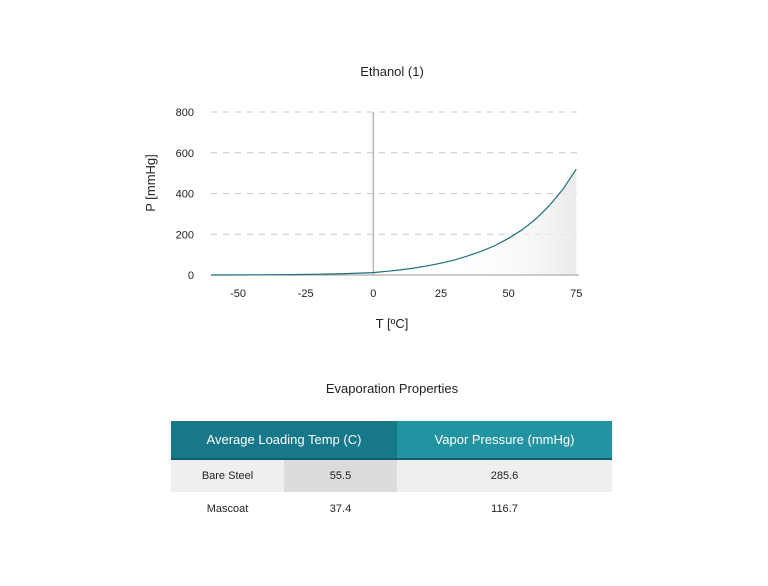 The width and height of the screenshot is (768, 586). I want to click on row-temp: 37.4, so click(340, 509).